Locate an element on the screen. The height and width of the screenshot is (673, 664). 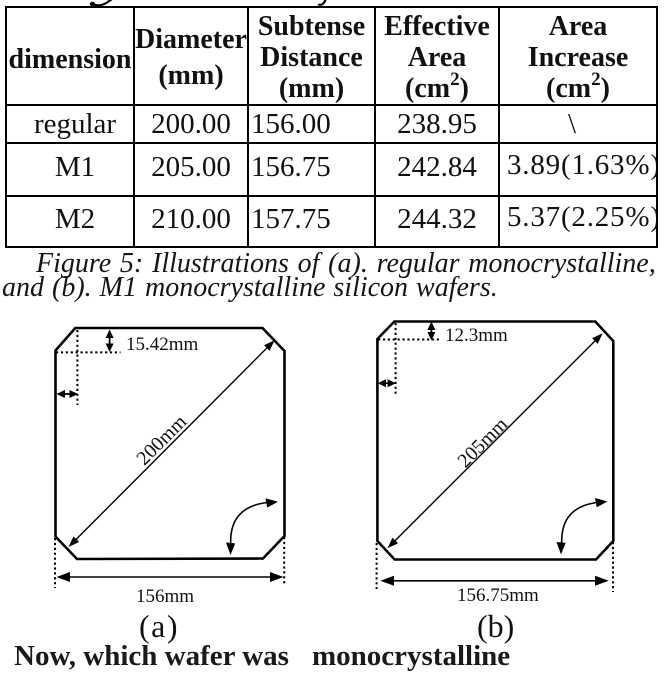
svg-text: 156.75mm is located at coordinates (498, 595).